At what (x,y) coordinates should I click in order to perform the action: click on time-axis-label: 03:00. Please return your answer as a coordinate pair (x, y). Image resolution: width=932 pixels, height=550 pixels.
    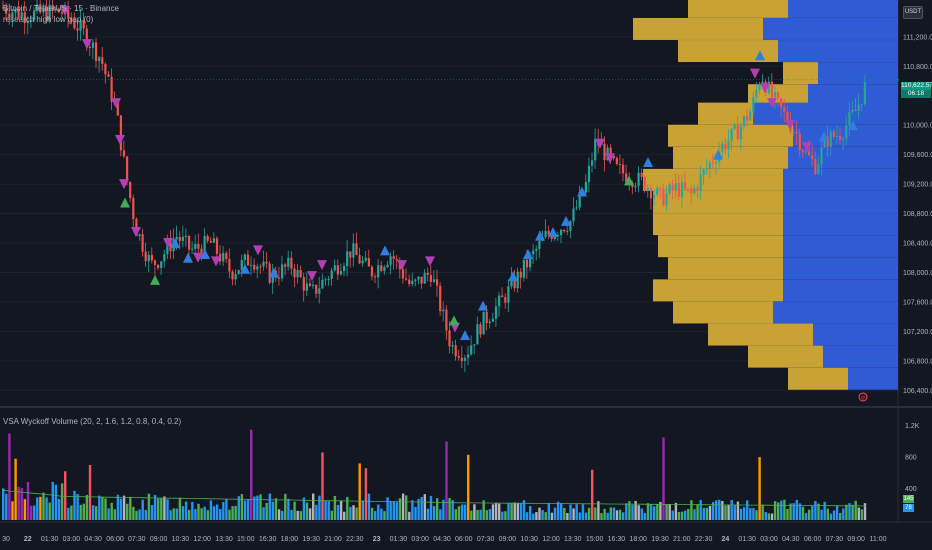
    Looking at the image, I should click on (769, 539).